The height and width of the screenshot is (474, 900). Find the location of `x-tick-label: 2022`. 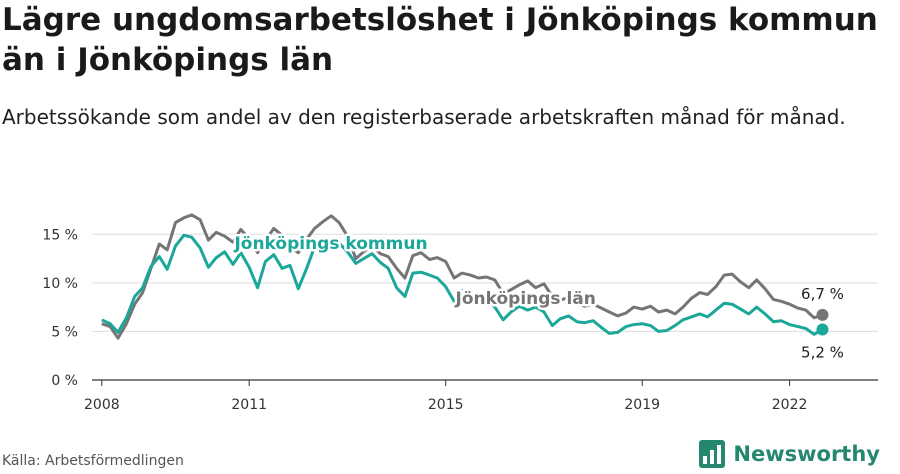

x-tick-label: 2022 is located at coordinates (790, 405).